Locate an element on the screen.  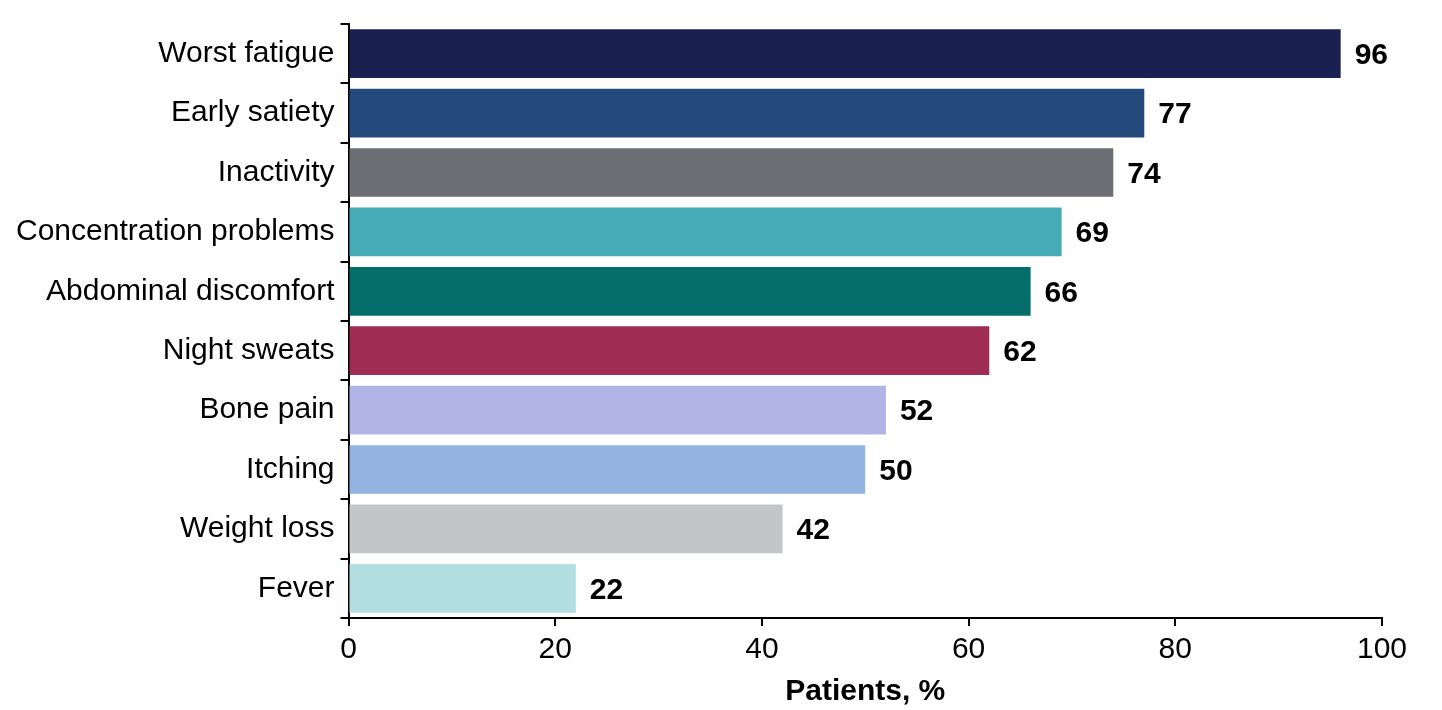
x-tick-label: 80 is located at coordinates (1175, 648).